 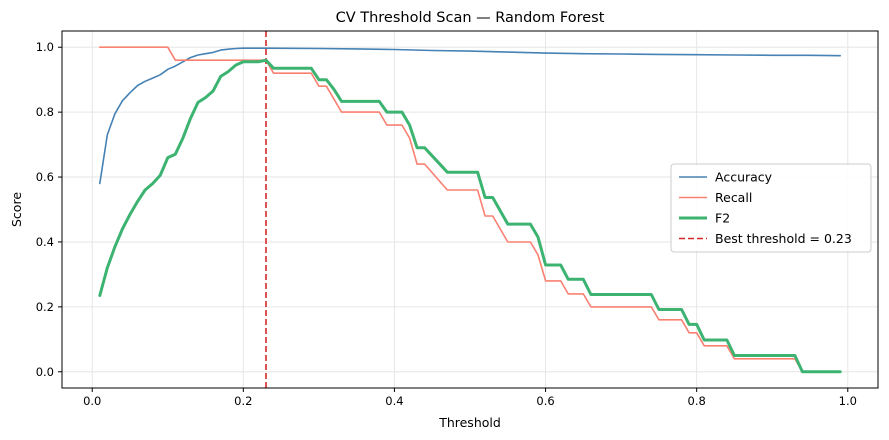 What do you see at coordinates (45, 47) in the screenshot?
I see `y-tick-label: 1.0` at bounding box center [45, 47].